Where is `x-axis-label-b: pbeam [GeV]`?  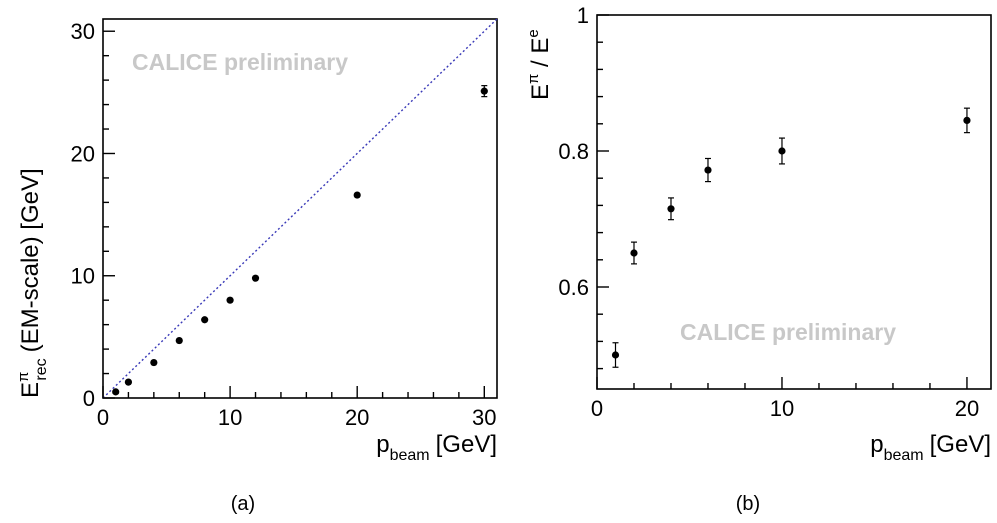 x-axis-label-b: pbeam [GeV] is located at coordinates (930, 447).